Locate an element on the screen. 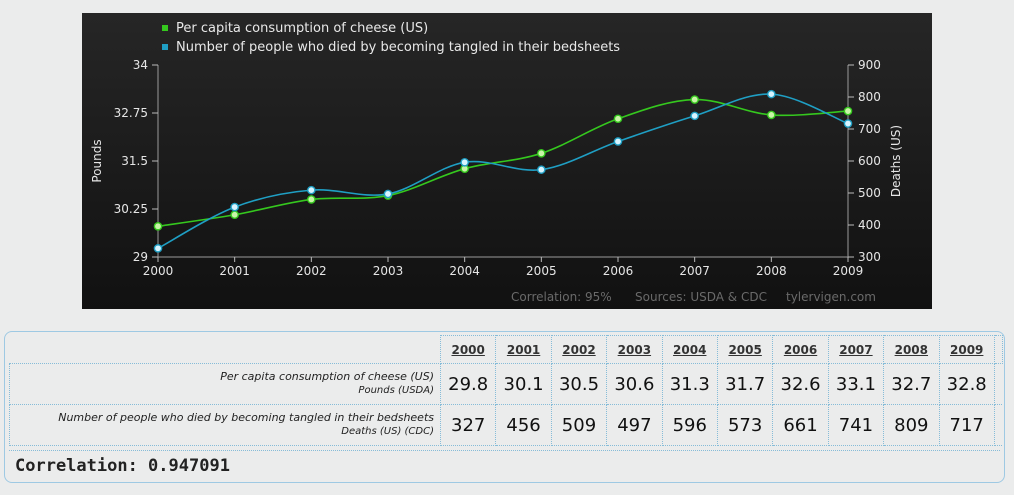 The image size is (1014, 495). row-source: Deaths (US) (CDC) is located at coordinates (387, 431).